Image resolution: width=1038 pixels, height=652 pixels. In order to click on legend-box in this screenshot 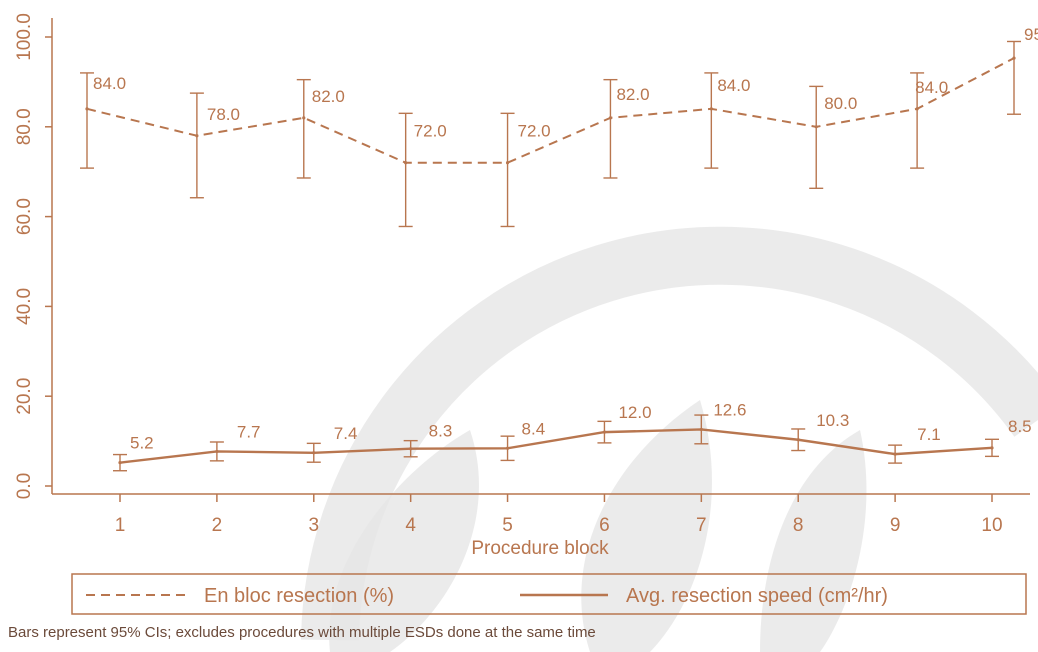, I will do `click(549, 594)`.